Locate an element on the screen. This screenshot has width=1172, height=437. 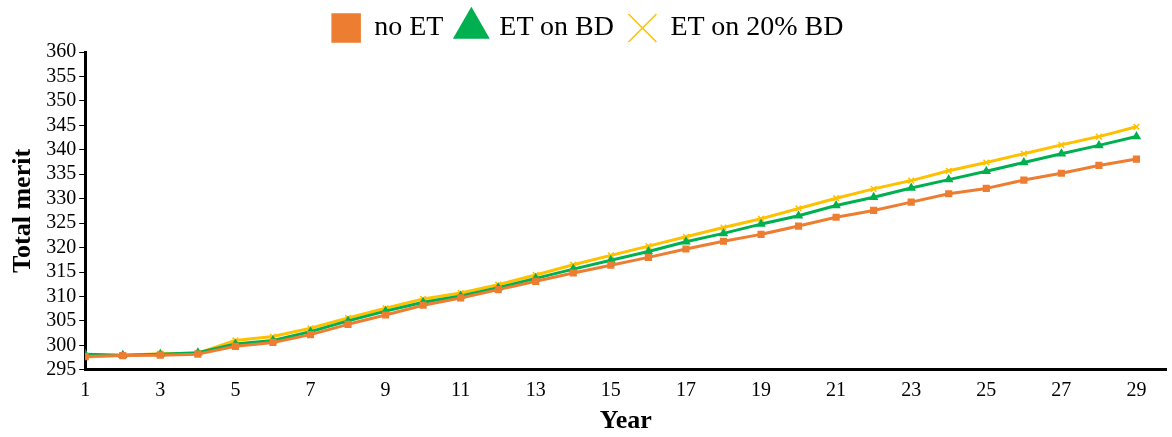
x-axis-title: Year is located at coordinates (625, 420).